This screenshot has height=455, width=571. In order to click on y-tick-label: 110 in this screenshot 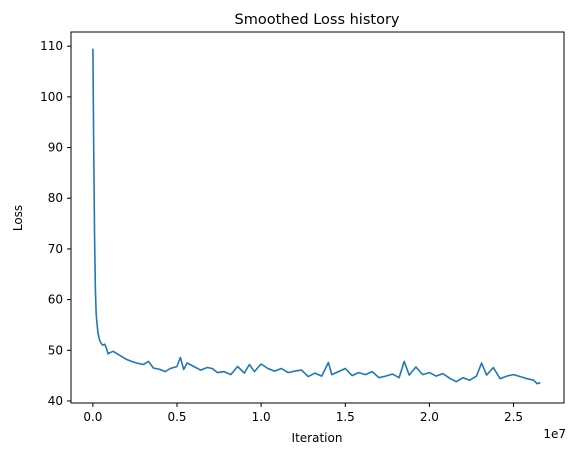, I will do `click(51, 46)`.